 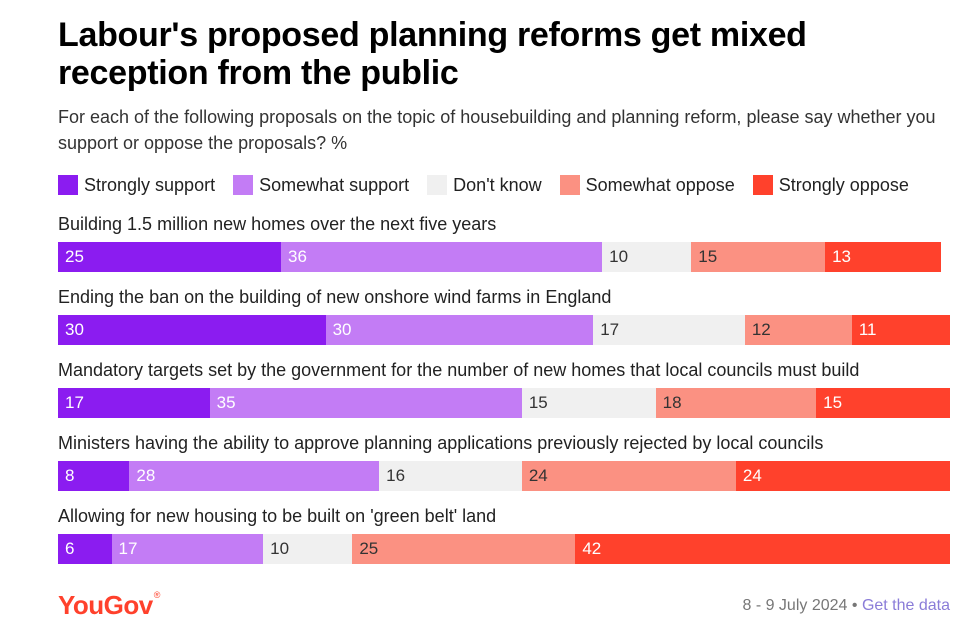 I want to click on bar-segment-strongly-support: 30, so click(x=192, y=330).